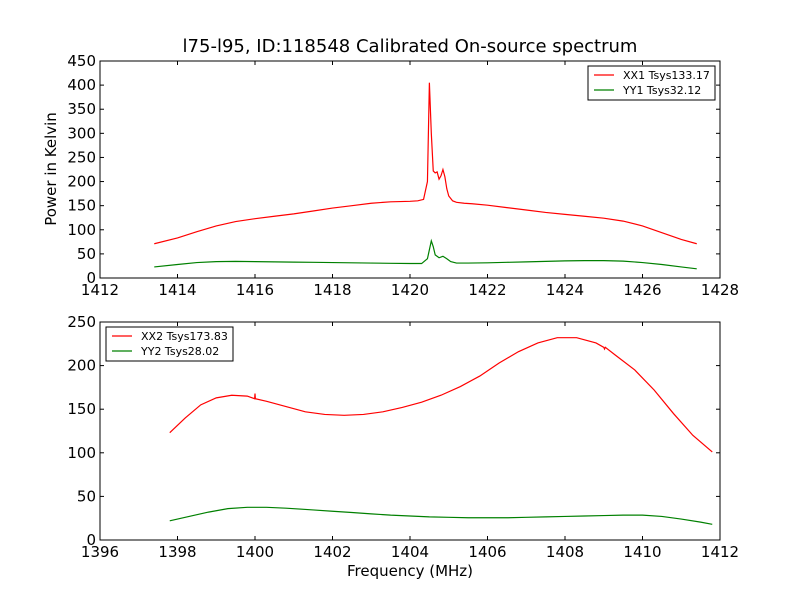 The image size is (800, 600). I want to click on x-tick-label: 1418, so click(332, 290).